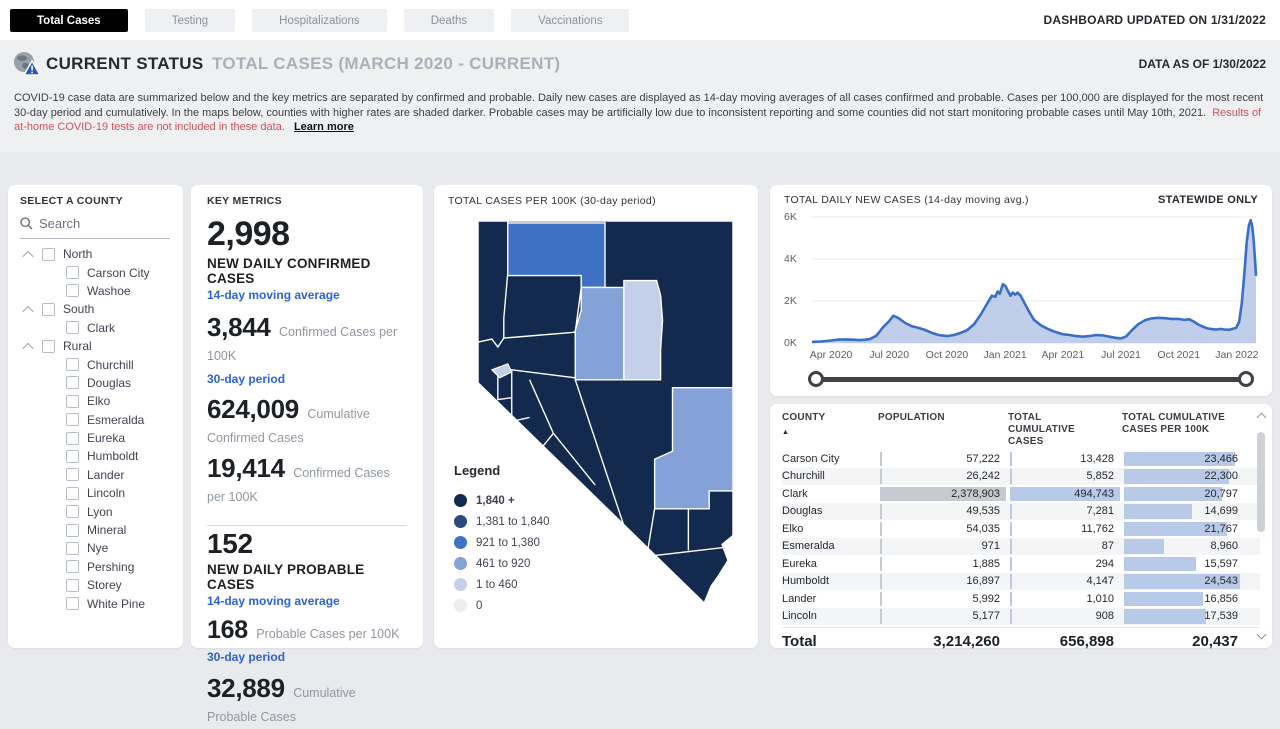  I want to click on tree-item-nye: Nye, so click(98, 548).